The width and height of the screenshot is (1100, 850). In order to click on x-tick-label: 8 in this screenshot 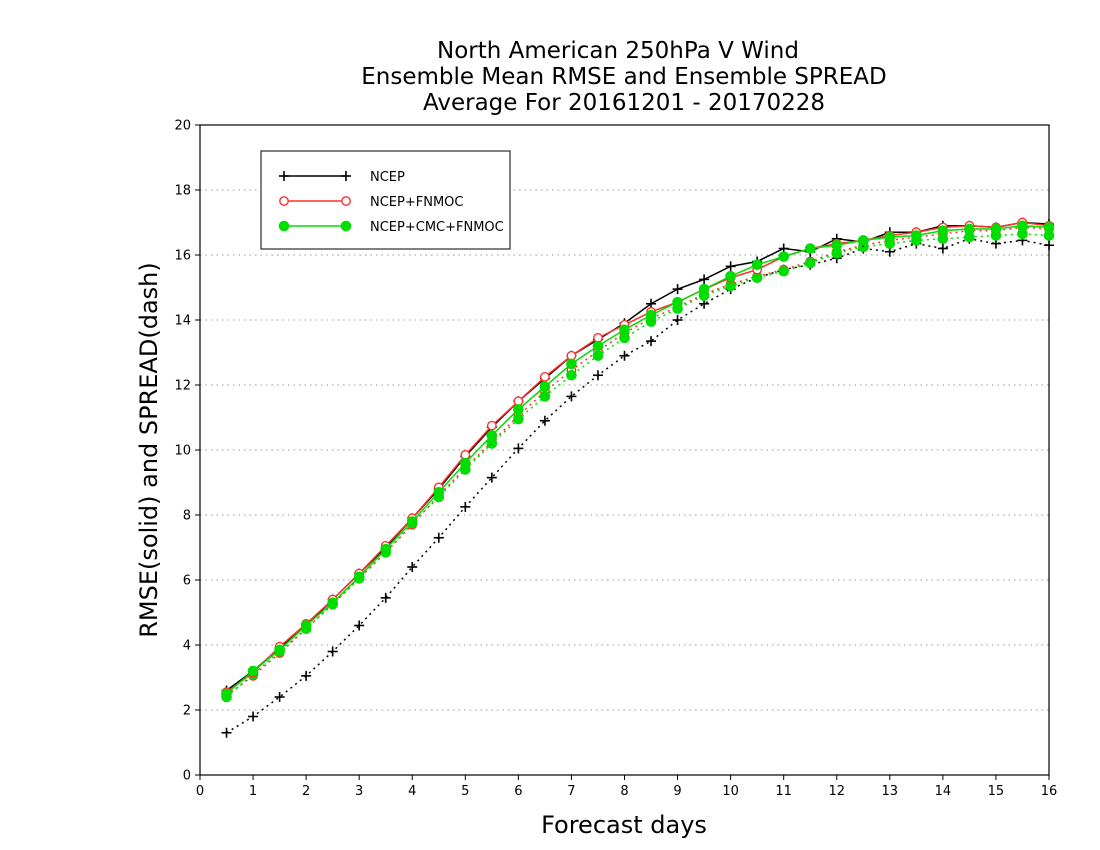, I will do `click(624, 791)`.